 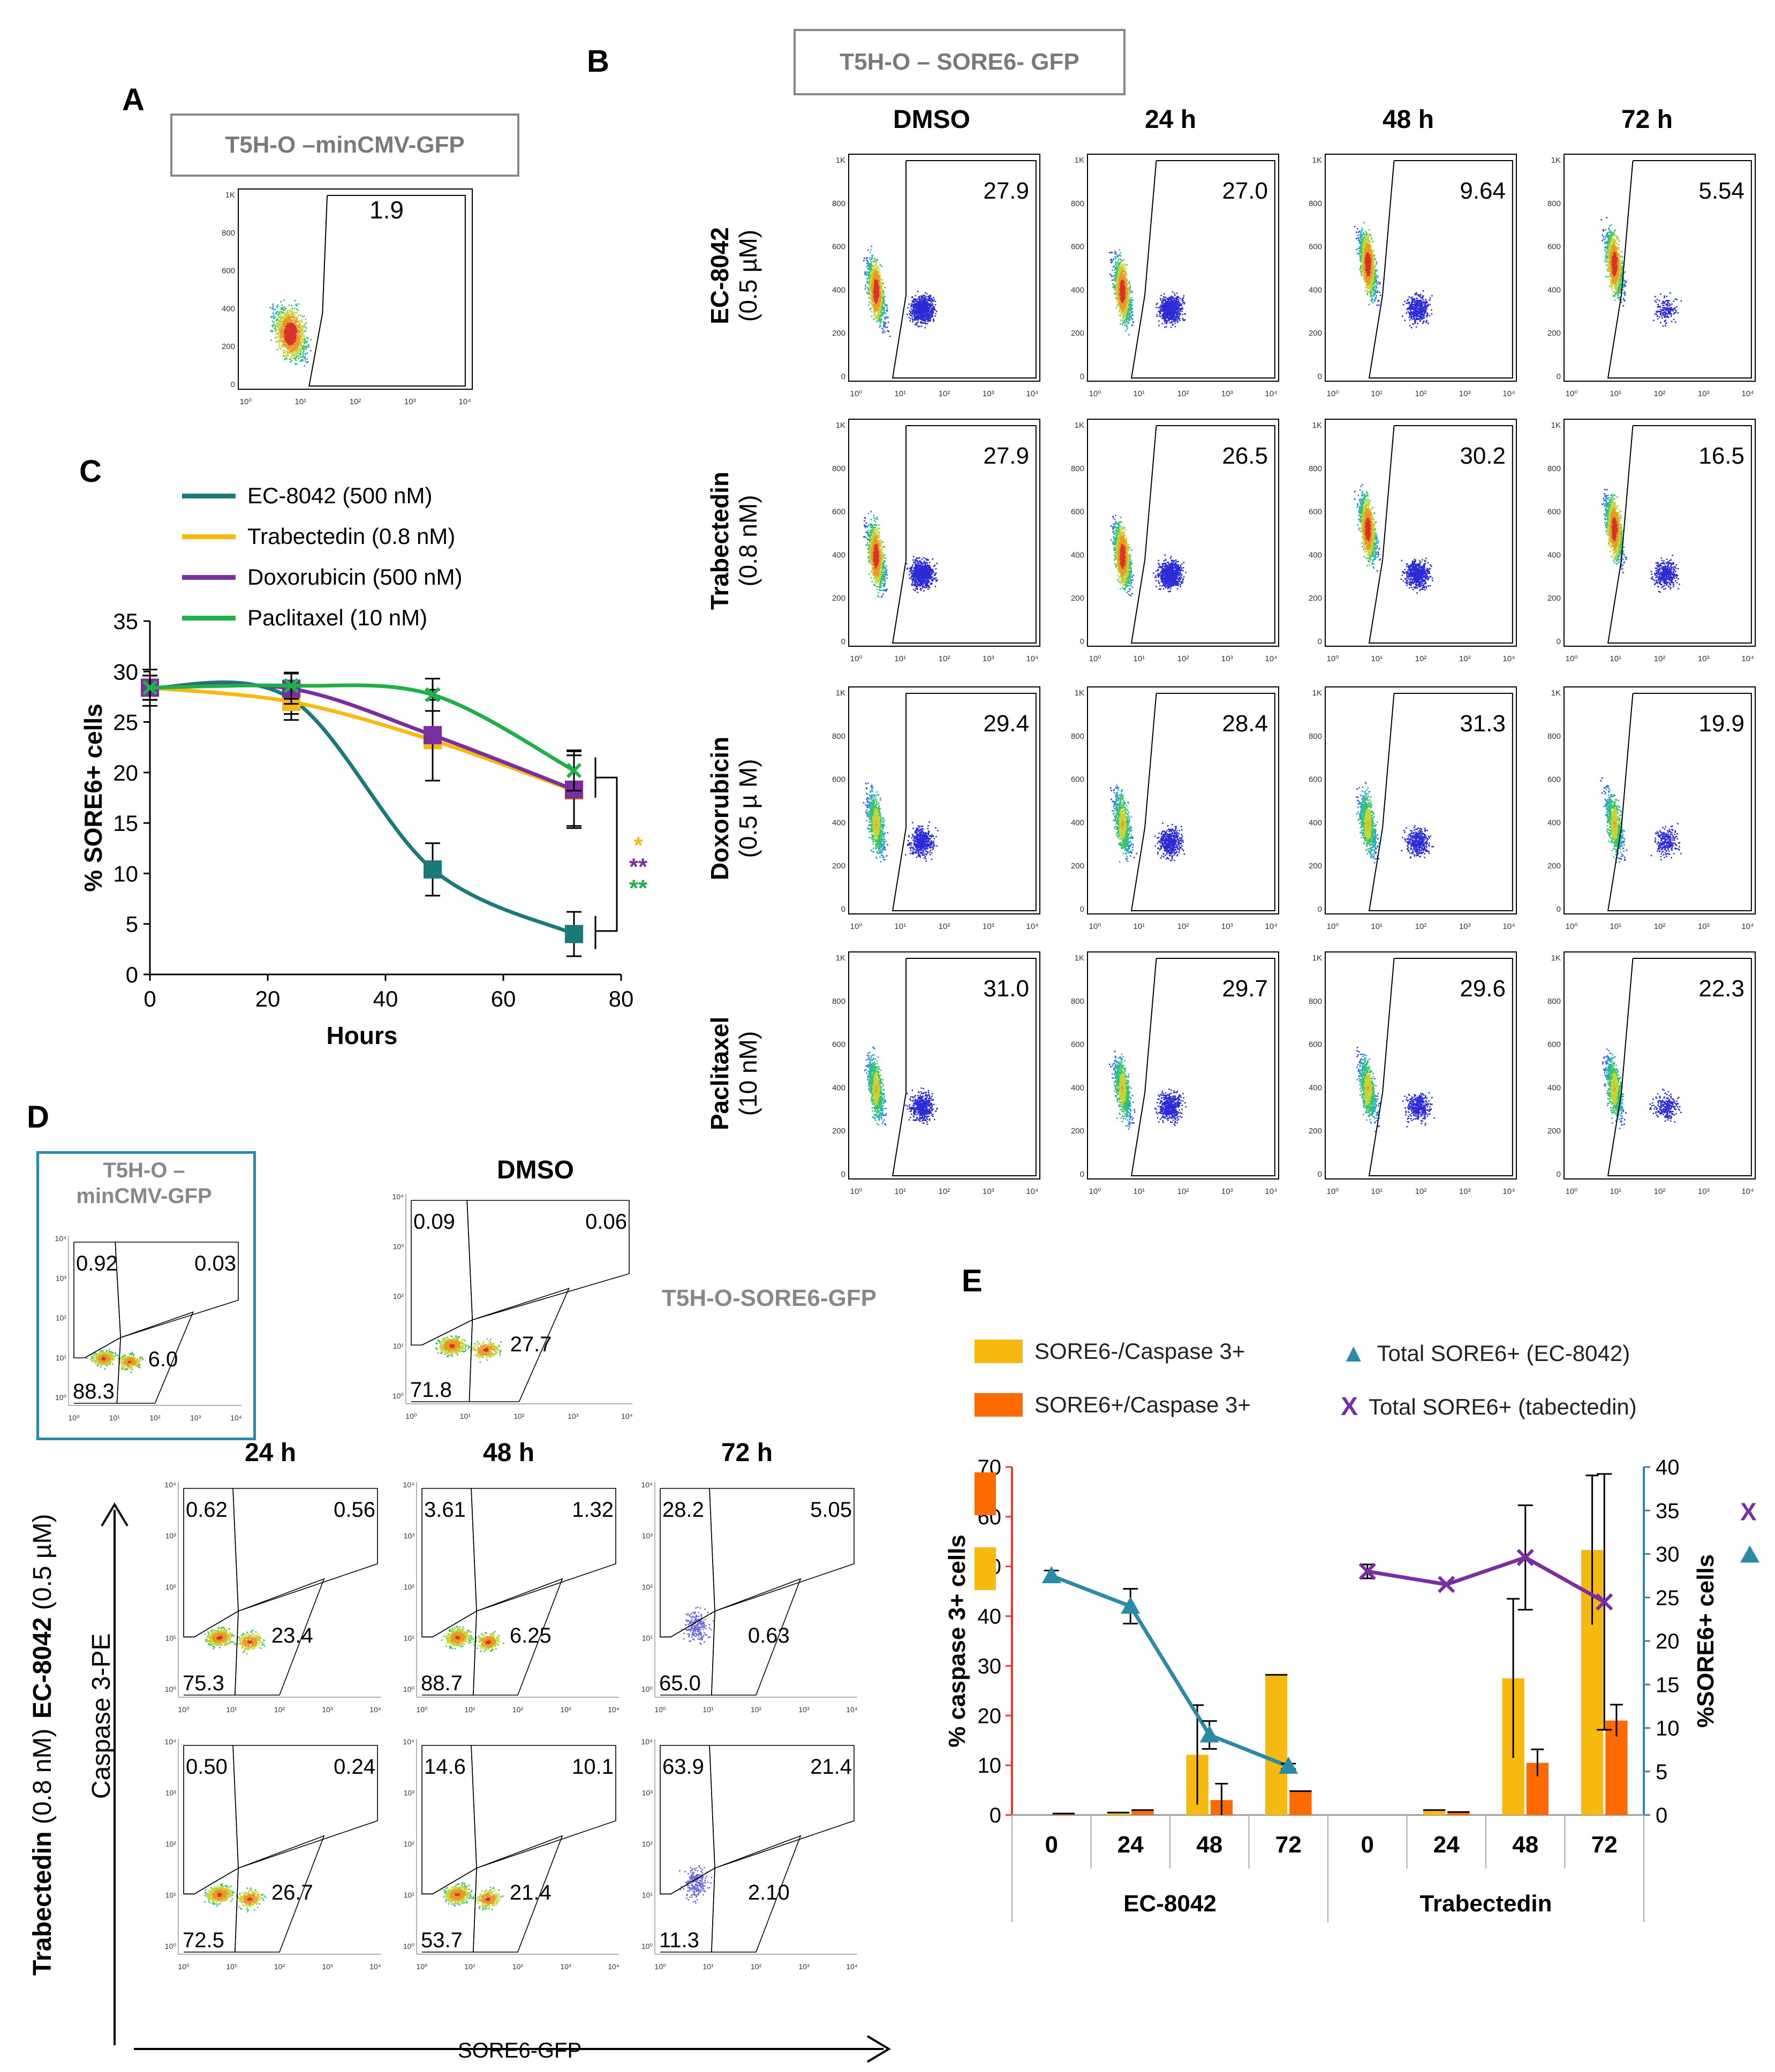 I want to click on panel-b-row-label: EC-8042 (0.5 µM), so click(x=738, y=275).